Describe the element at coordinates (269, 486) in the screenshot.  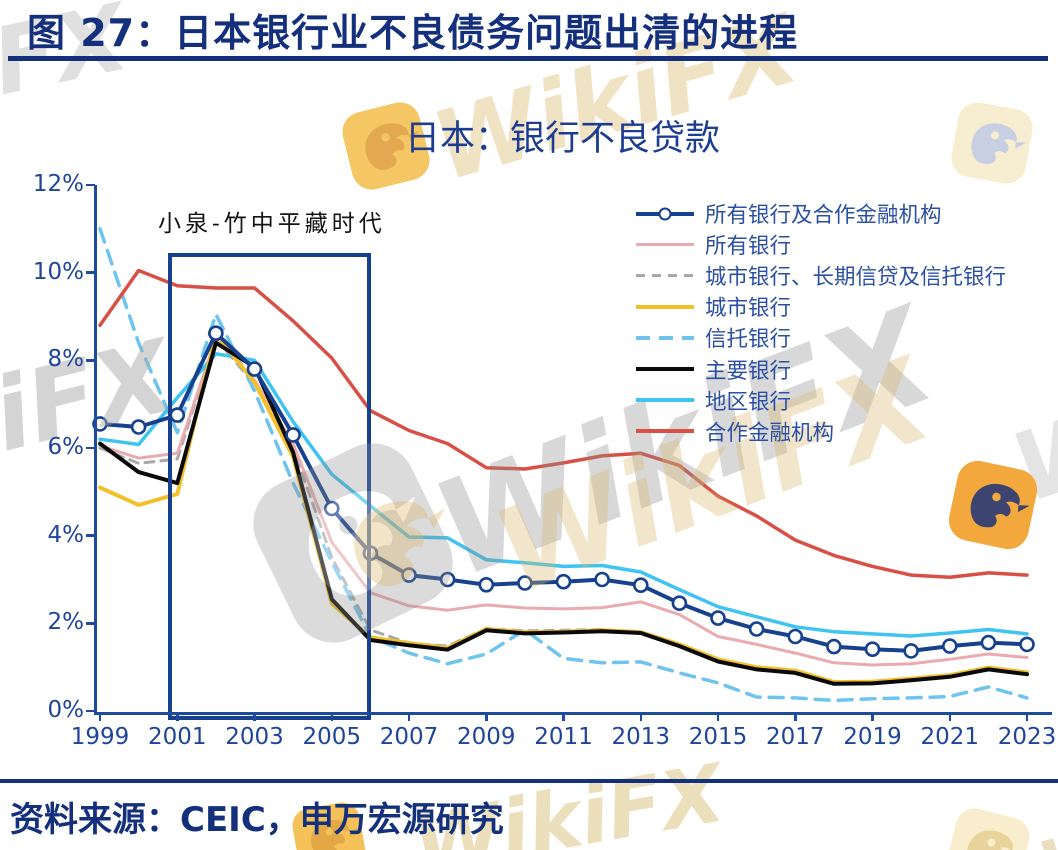
I see `koizumi-era-box` at that location.